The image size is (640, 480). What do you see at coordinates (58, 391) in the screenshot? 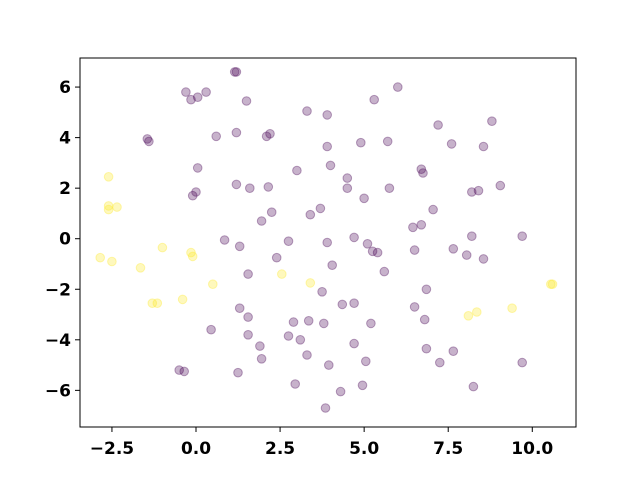
I see `y-tick-label: −6` at bounding box center [58, 391].